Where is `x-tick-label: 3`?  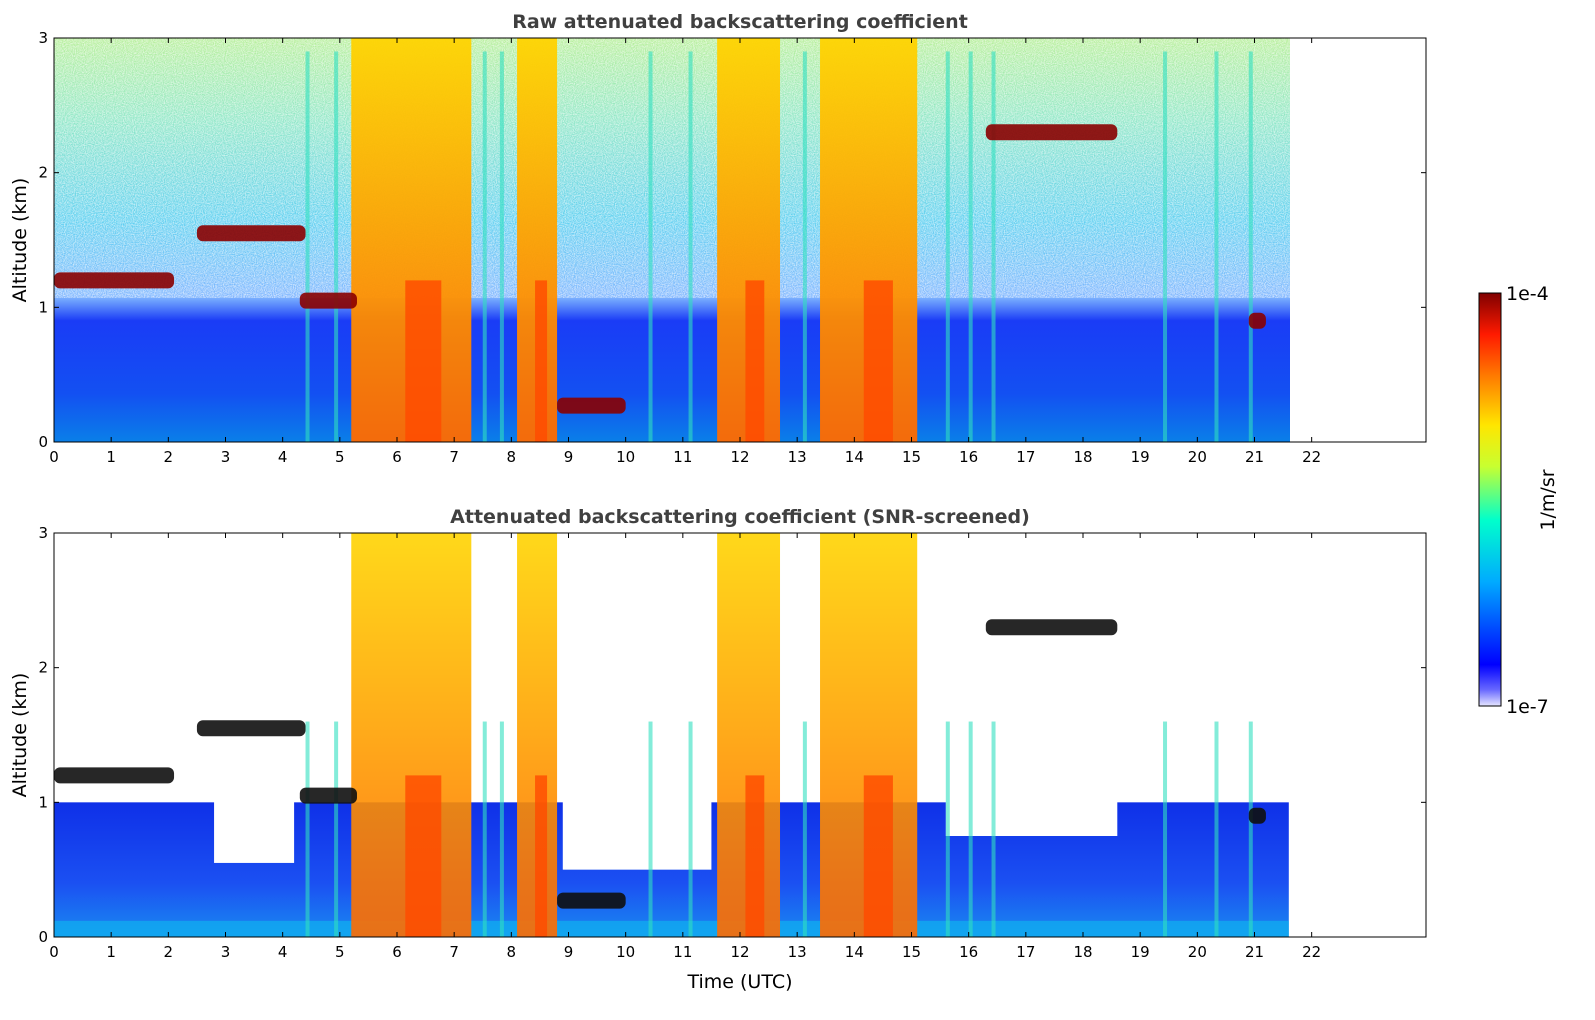
x-tick-label: 3 is located at coordinates (226, 457).